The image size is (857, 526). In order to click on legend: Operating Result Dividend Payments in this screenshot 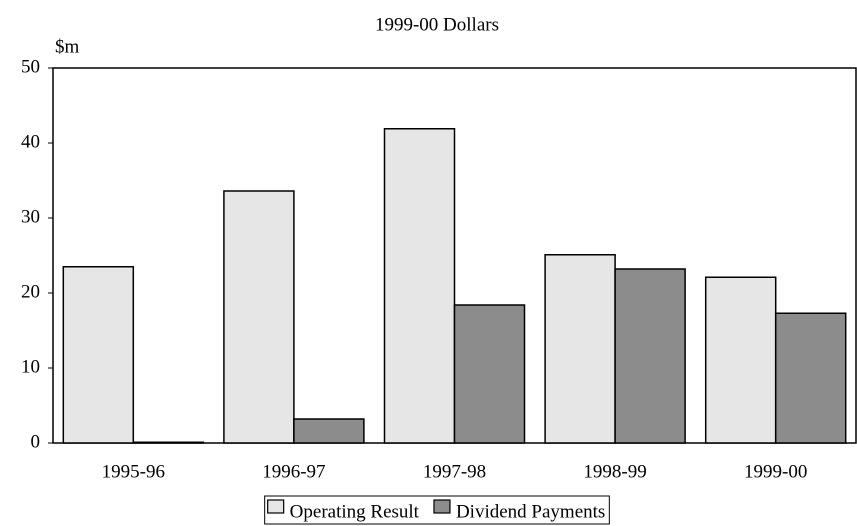, I will do `click(437, 510)`.